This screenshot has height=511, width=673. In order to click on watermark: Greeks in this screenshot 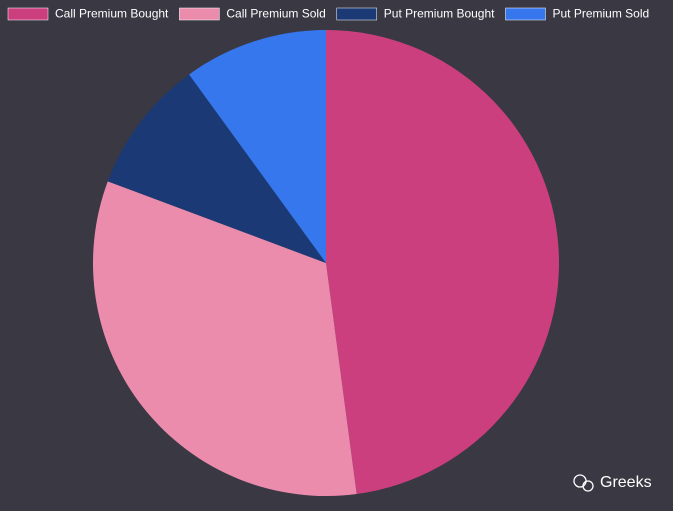, I will do `click(612, 483)`.